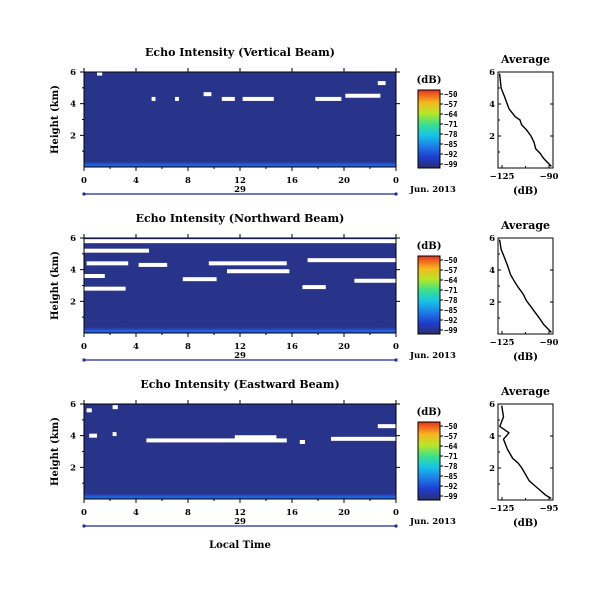 The image size is (614, 598). What do you see at coordinates (240, 163) in the screenshot?
I see `near-ground-echo-band` at bounding box center [240, 163].